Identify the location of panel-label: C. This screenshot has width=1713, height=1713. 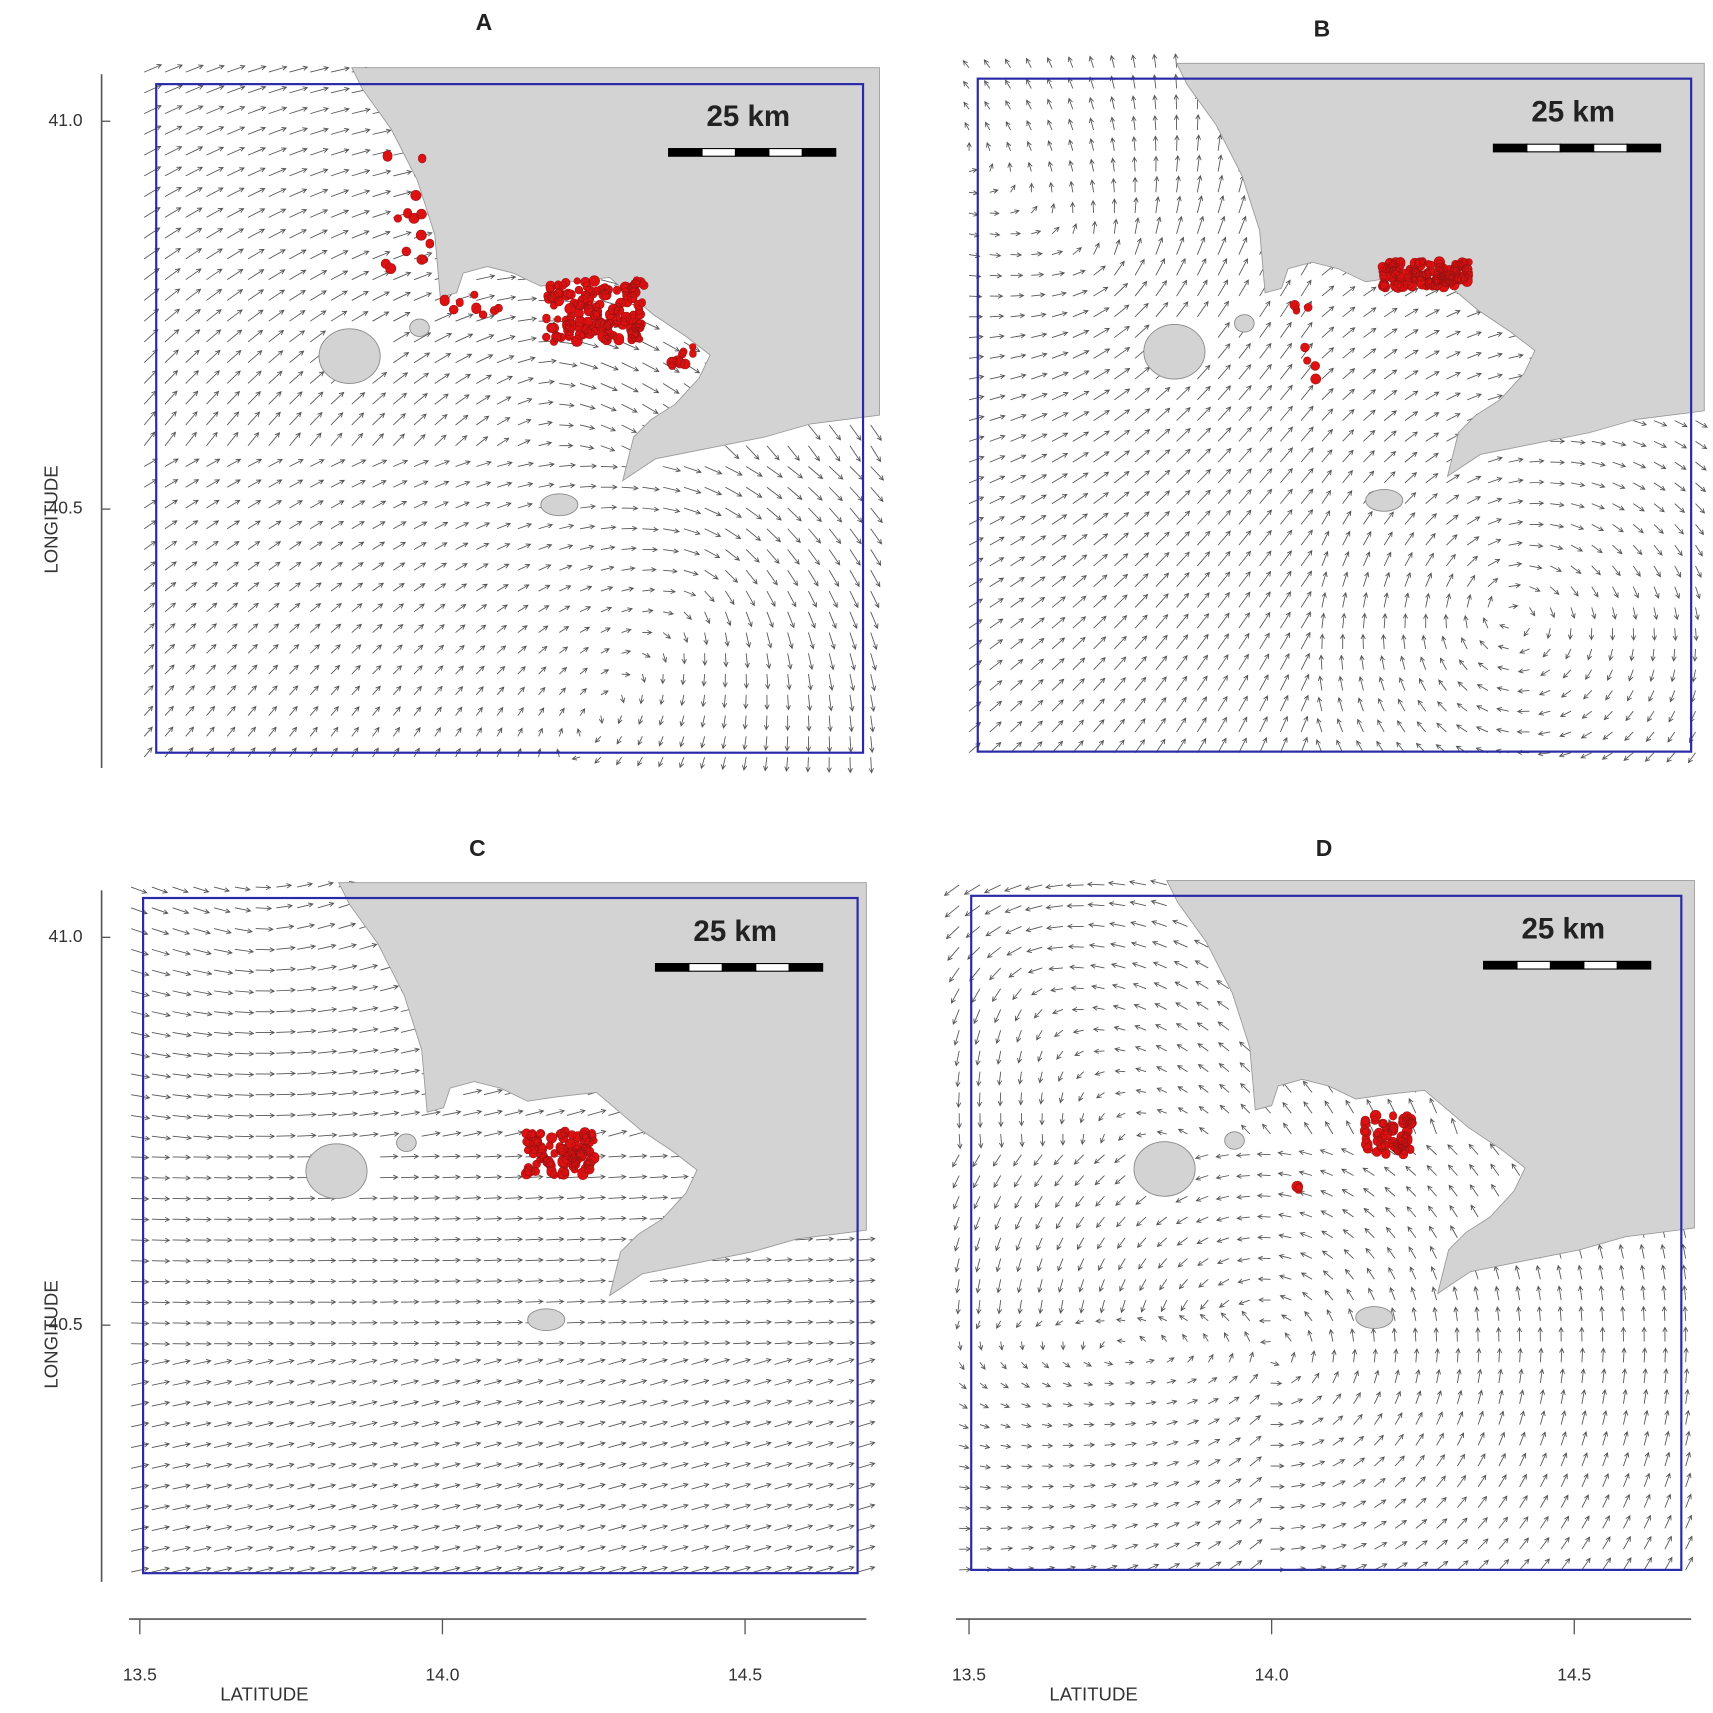
(477, 848).